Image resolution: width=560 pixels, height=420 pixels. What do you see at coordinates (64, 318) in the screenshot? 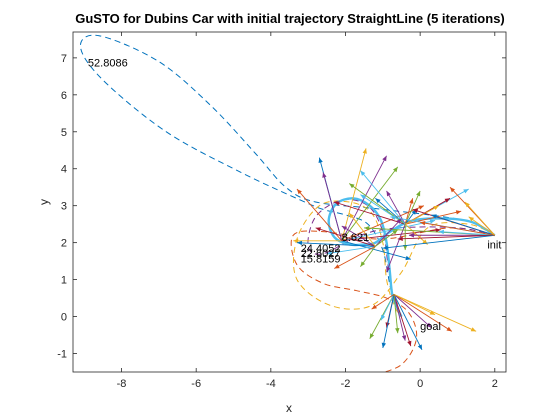
I see `y-tick-label: 0` at bounding box center [64, 318].